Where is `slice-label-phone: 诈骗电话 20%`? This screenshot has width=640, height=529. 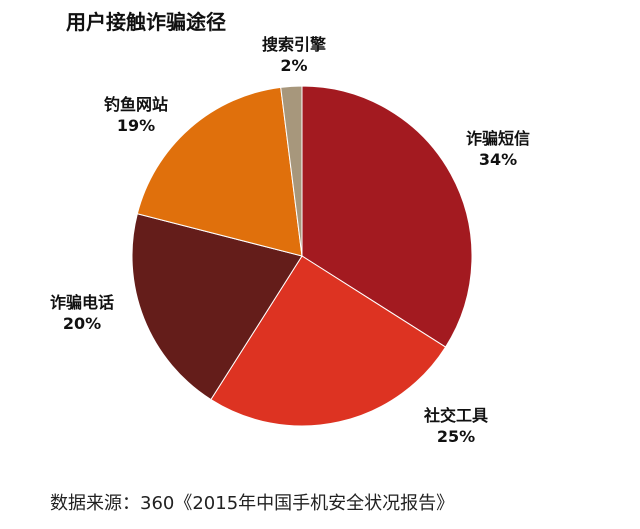 slice-label-phone: 诈骗电话 20% is located at coordinates (82, 313).